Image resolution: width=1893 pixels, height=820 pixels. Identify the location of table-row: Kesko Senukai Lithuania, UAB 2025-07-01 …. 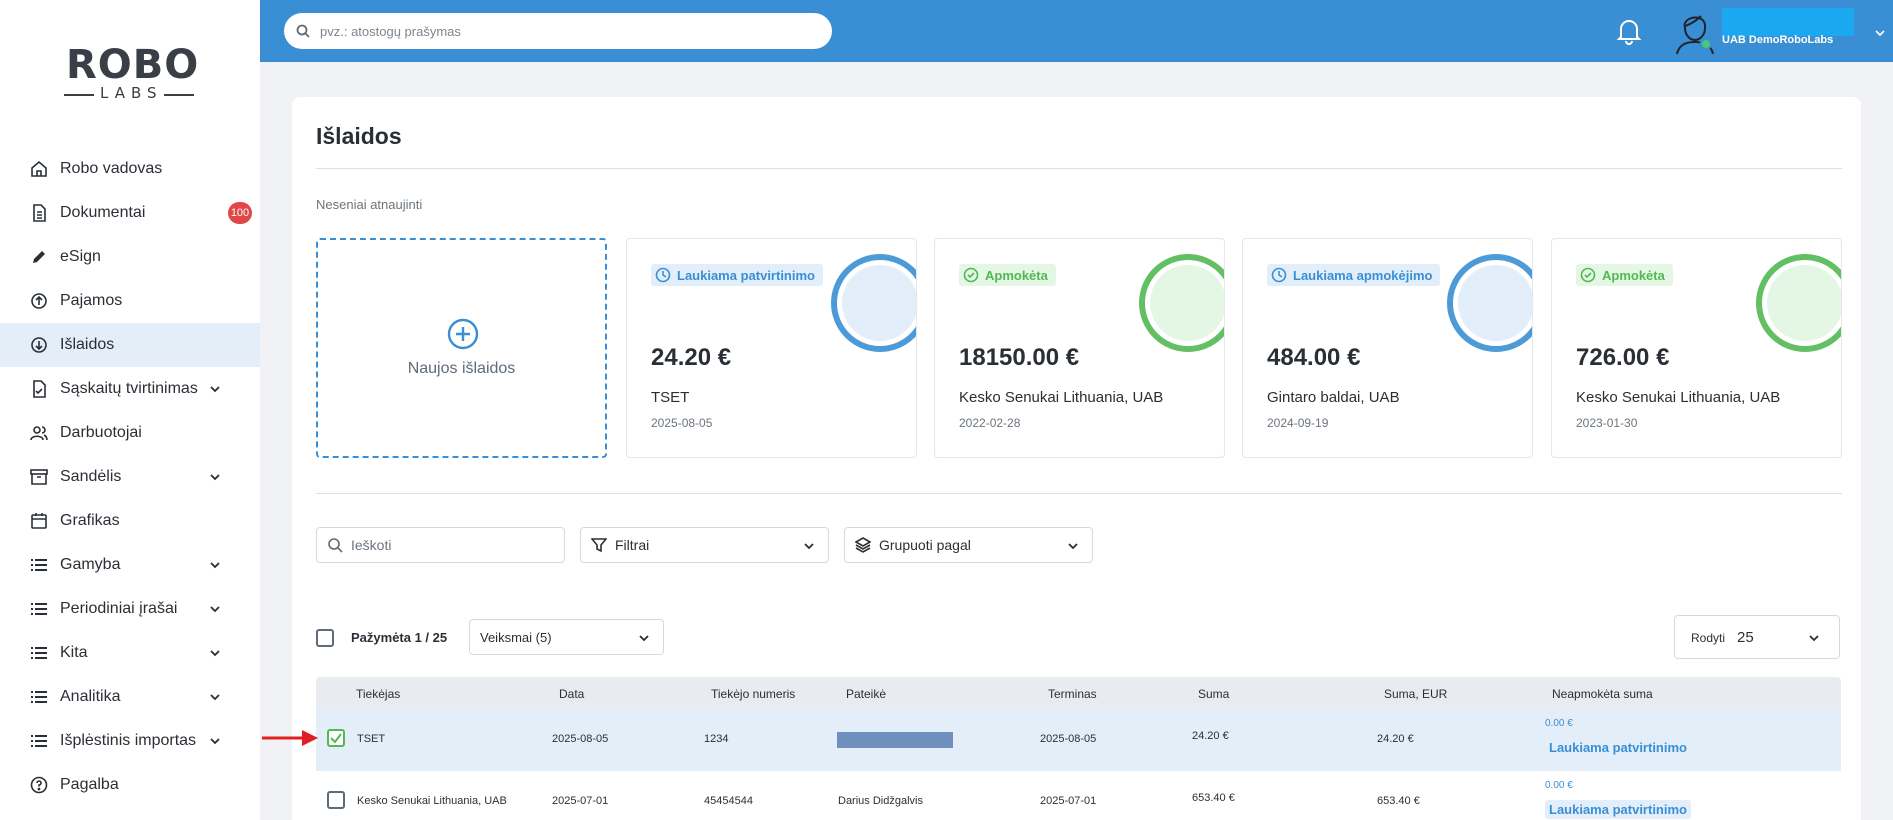
(1078, 795).